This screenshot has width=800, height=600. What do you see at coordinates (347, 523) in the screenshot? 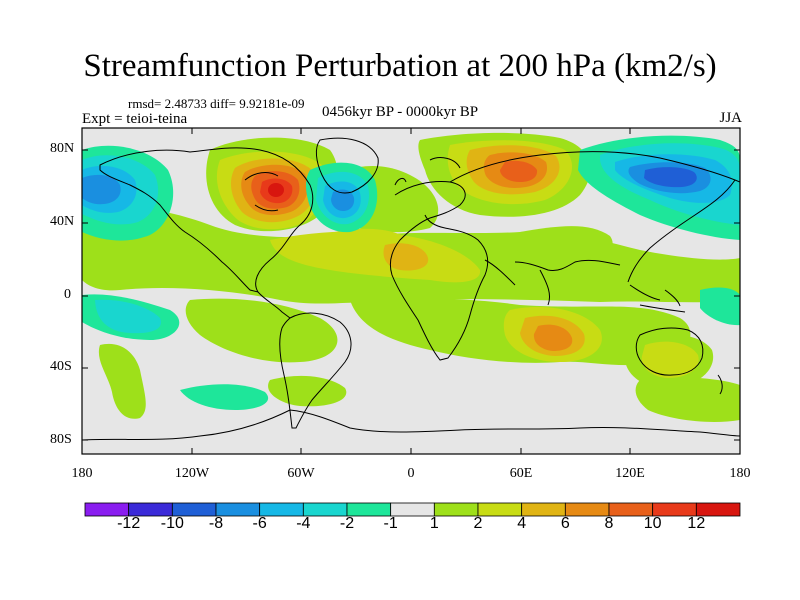
I see `colorbar-label: -2` at bounding box center [347, 523].